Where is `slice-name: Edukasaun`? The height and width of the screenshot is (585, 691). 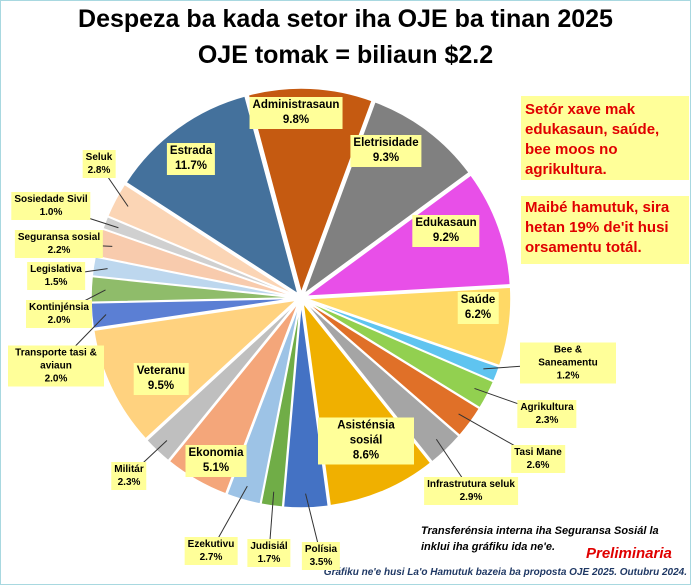 slice-name: Edukasaun is located at coordinates (446, 223).